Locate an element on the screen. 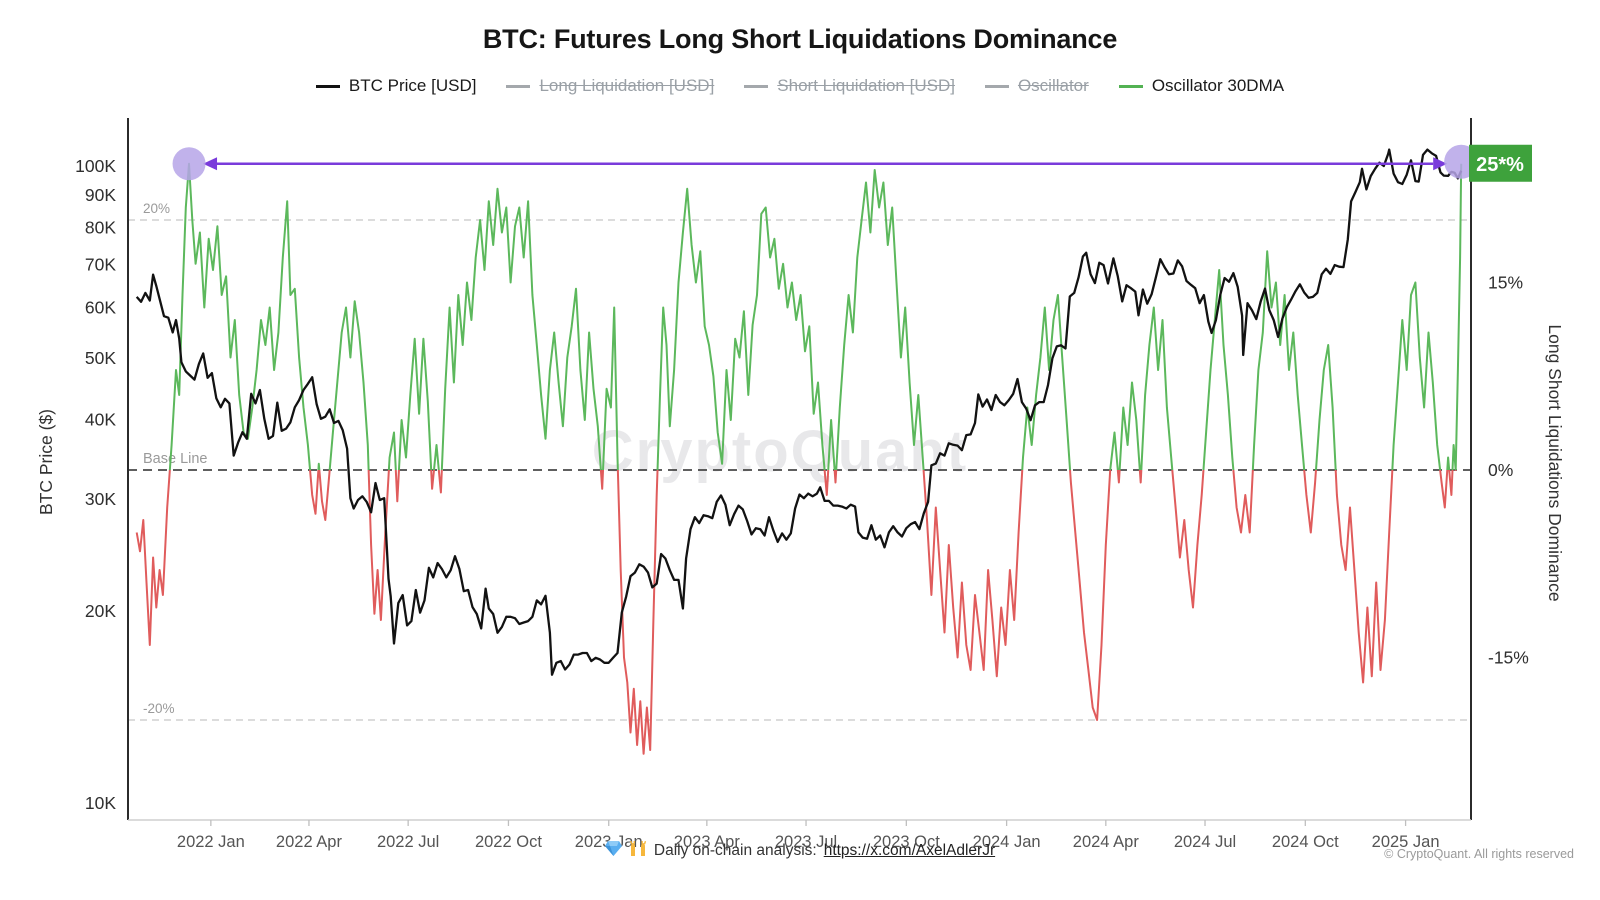 The width and height of the screenshot is (1600, 900). footer-analysis-label: Daily on-chain analysis: is located at coordinates (735, 850).